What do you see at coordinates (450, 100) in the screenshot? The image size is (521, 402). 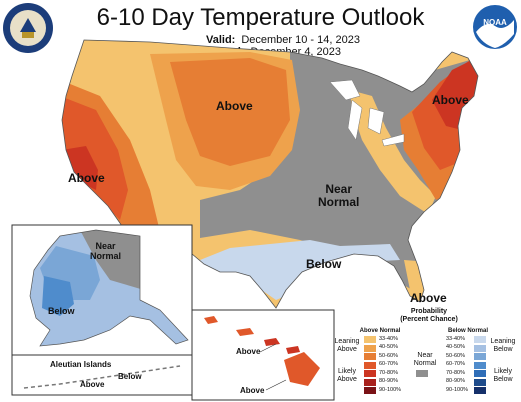 I see `label-above-northeast: Above` at bounding box center [450, 100].